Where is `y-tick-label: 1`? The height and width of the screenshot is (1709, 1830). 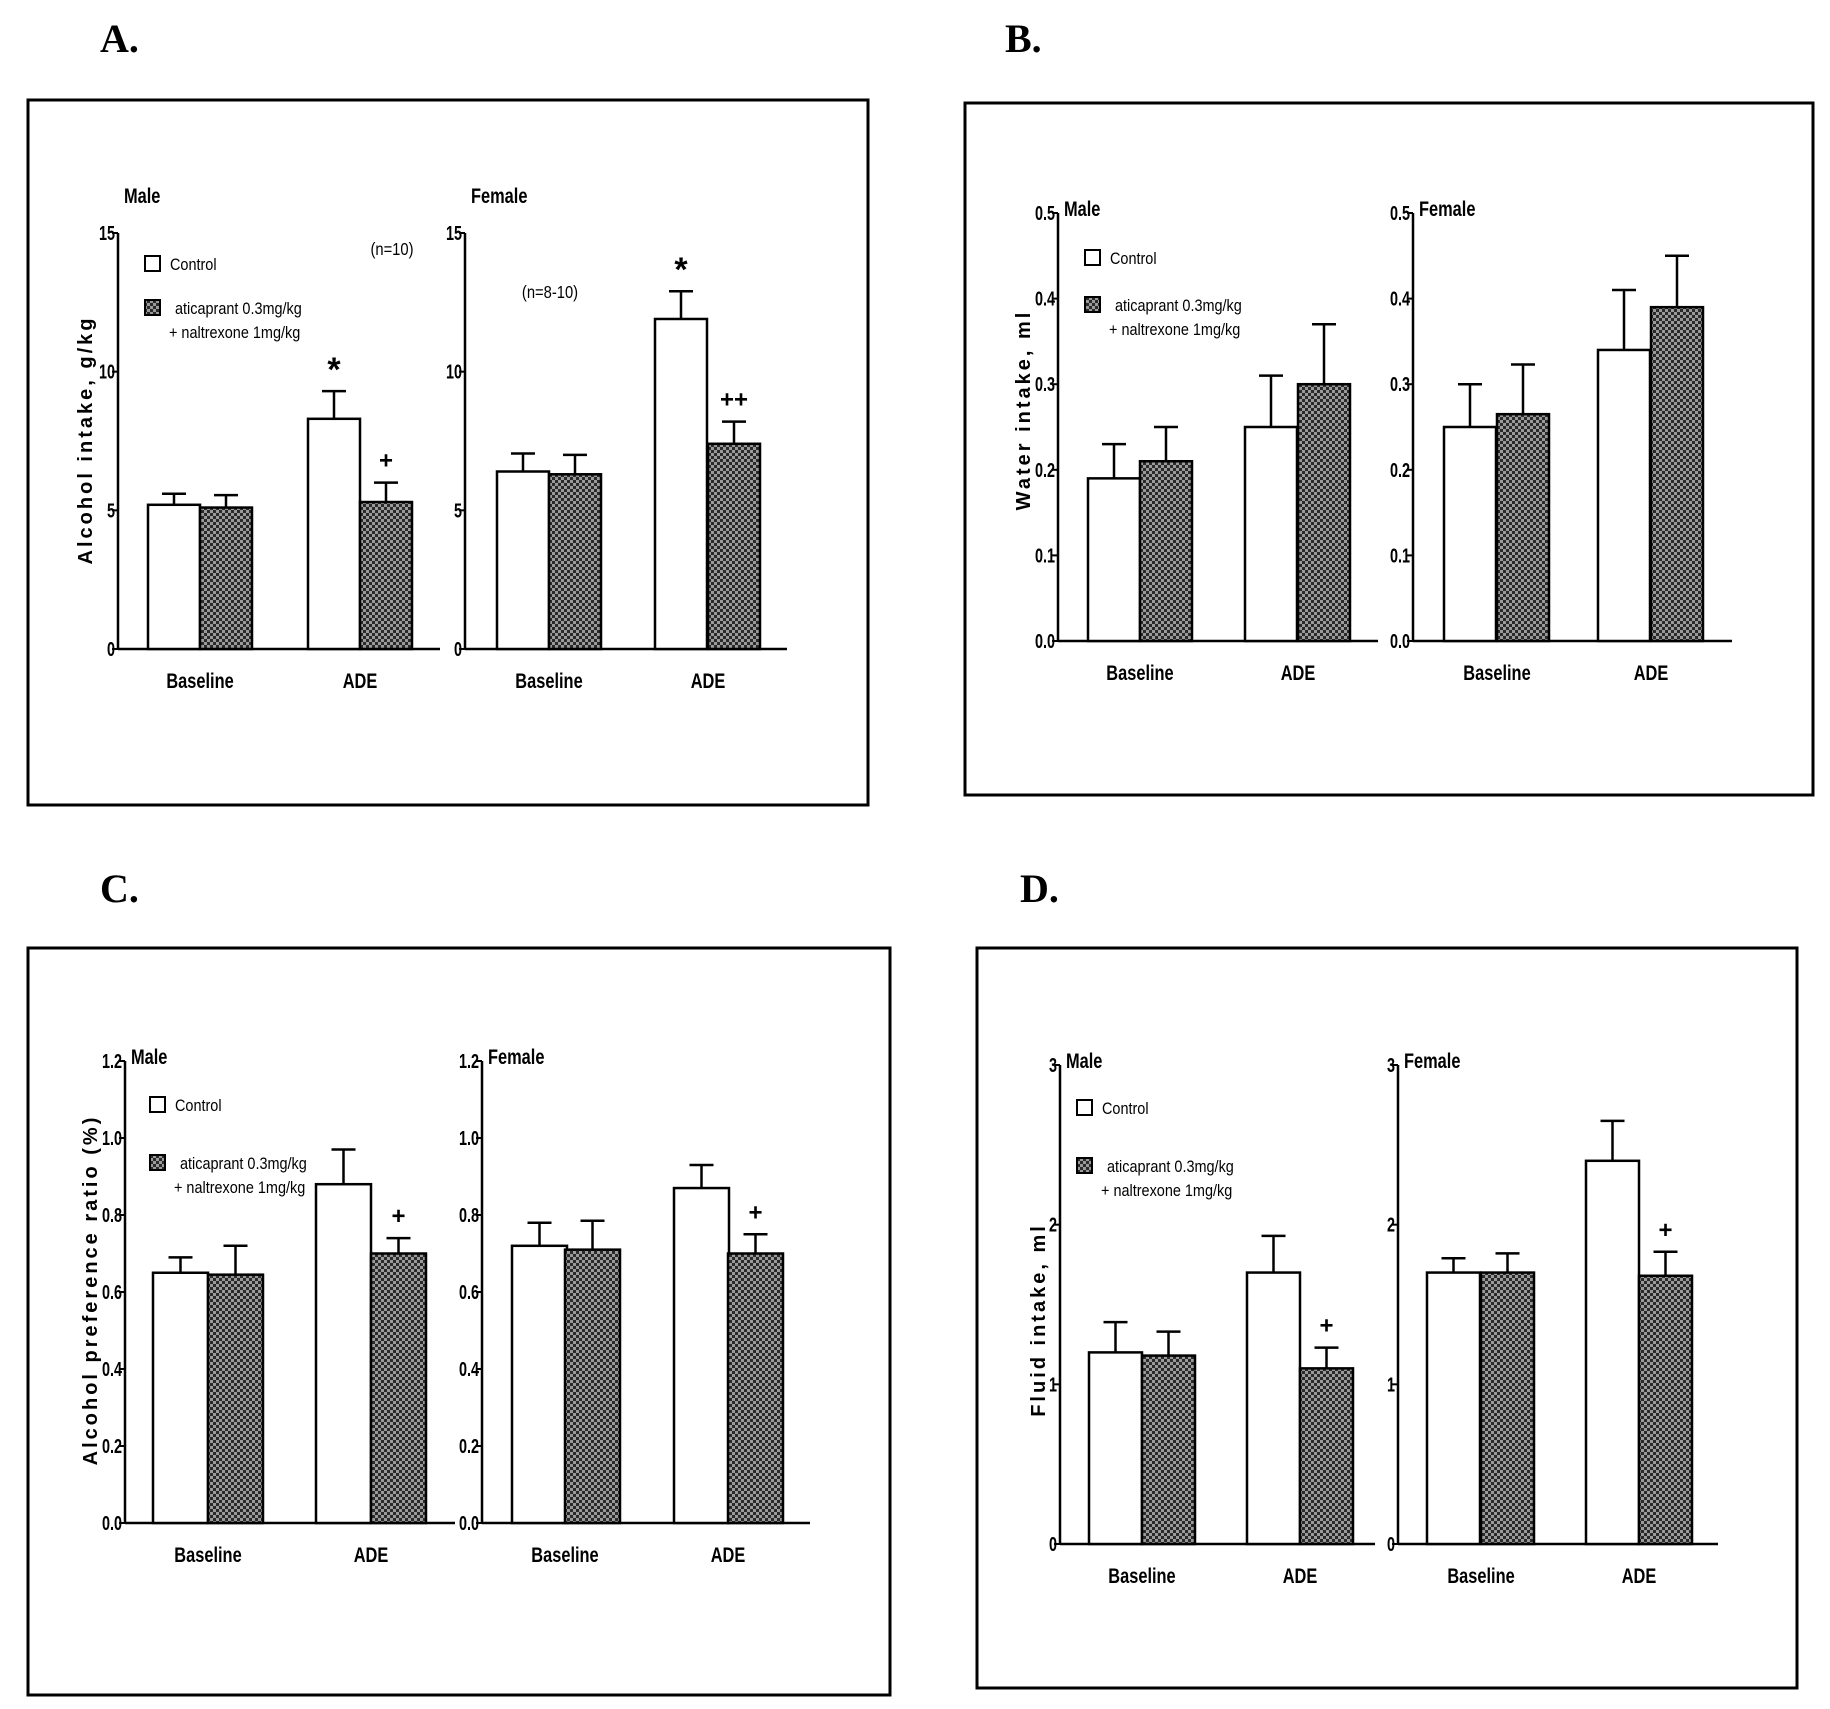
y-tick-label: 1 is located at coordinates (1053, 1384).